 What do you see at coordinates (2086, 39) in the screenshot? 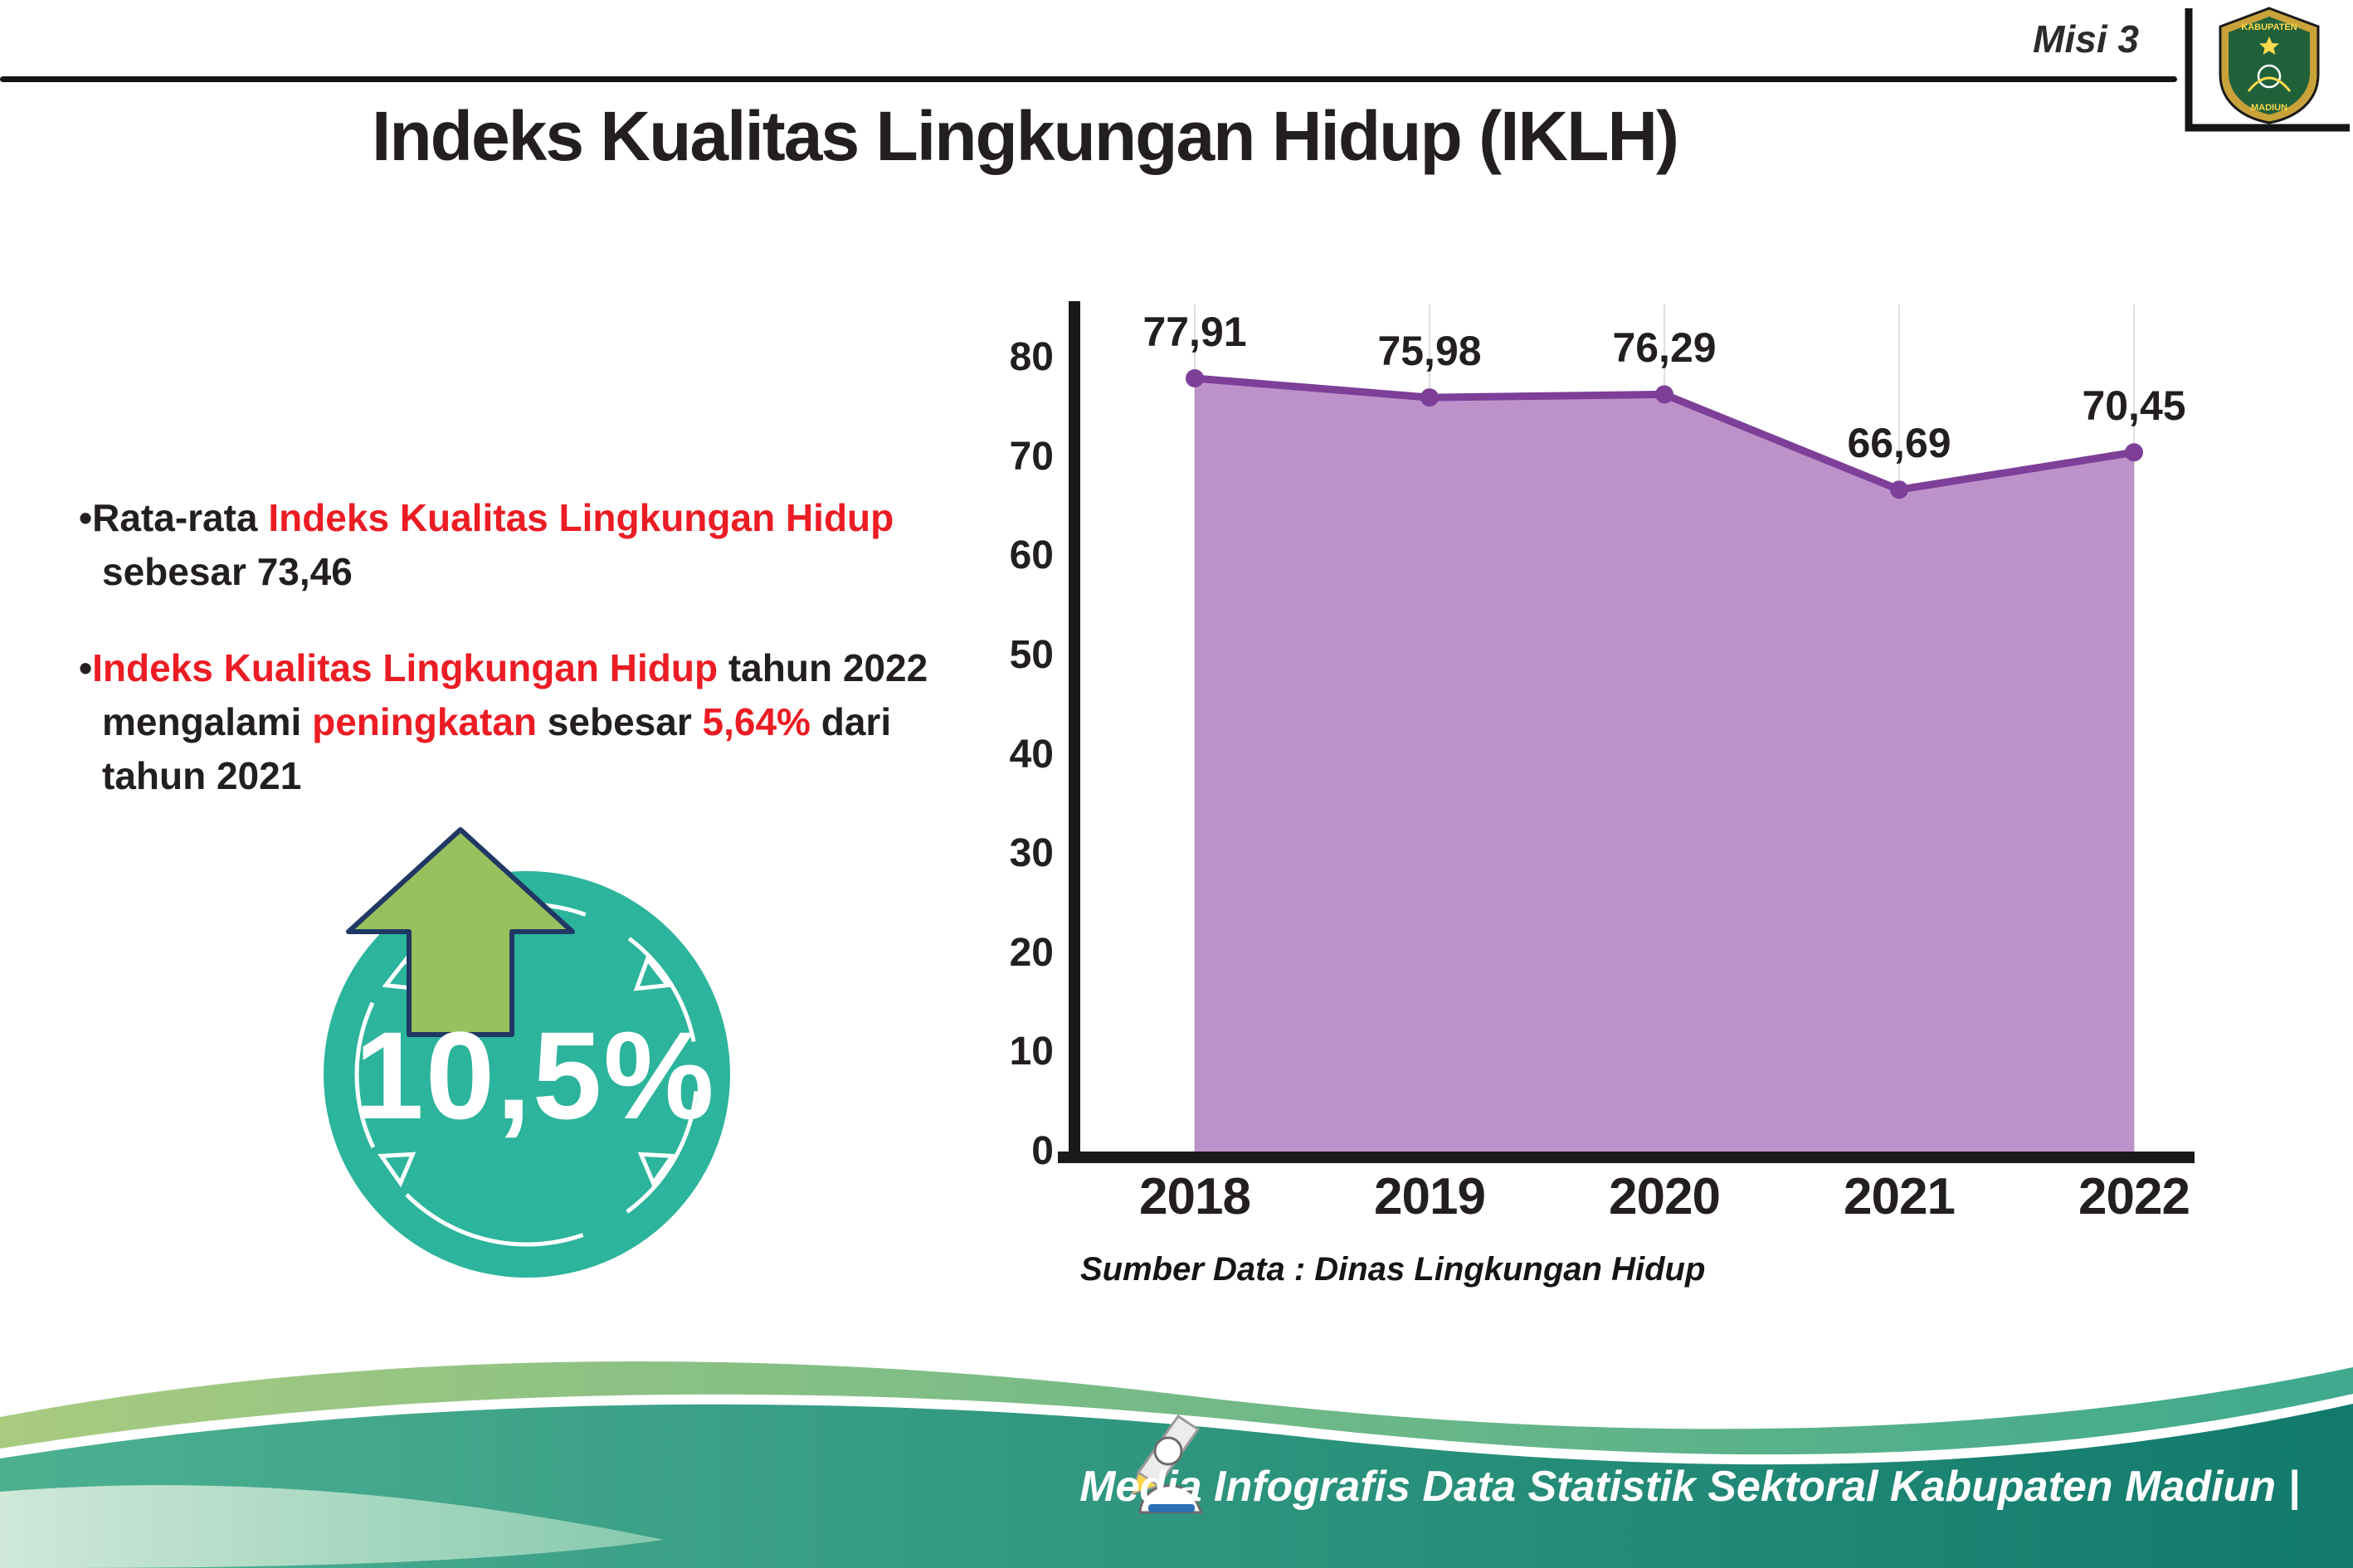
I see `misi-label: Misi 3` at bounding box center [2086, 39].